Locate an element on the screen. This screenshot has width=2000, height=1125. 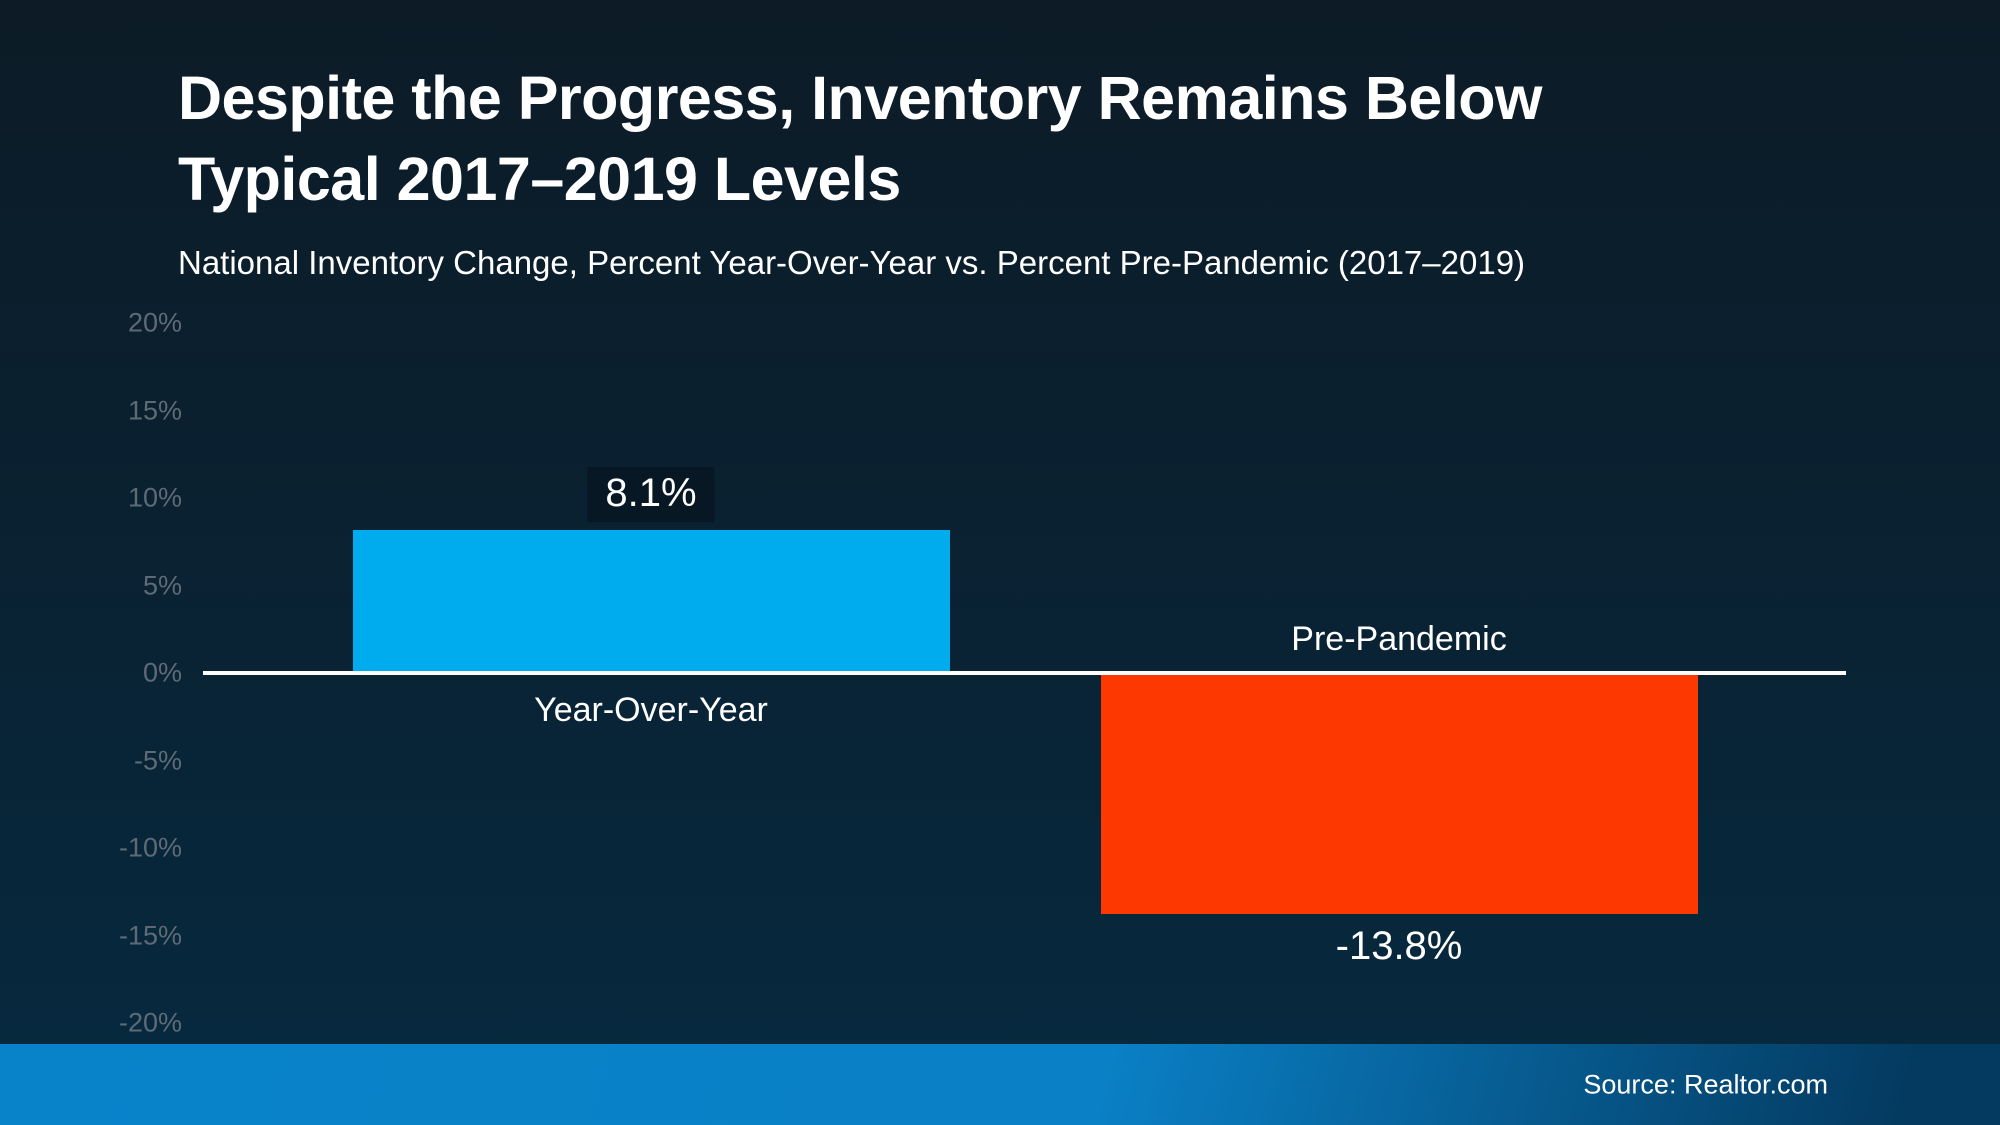
zero-axis-line is located at coordinates (1024, 673).